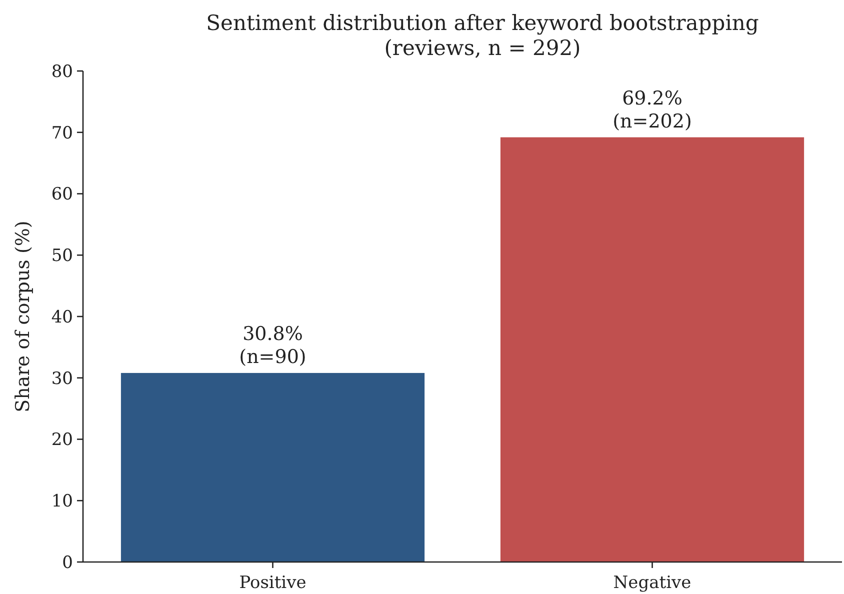 This screenshot has width=844, height=594. What do you see at coordinates (272, 583) in the screenshot?
I see `x-tick-label: Positive` at bounding box center [272, 583].